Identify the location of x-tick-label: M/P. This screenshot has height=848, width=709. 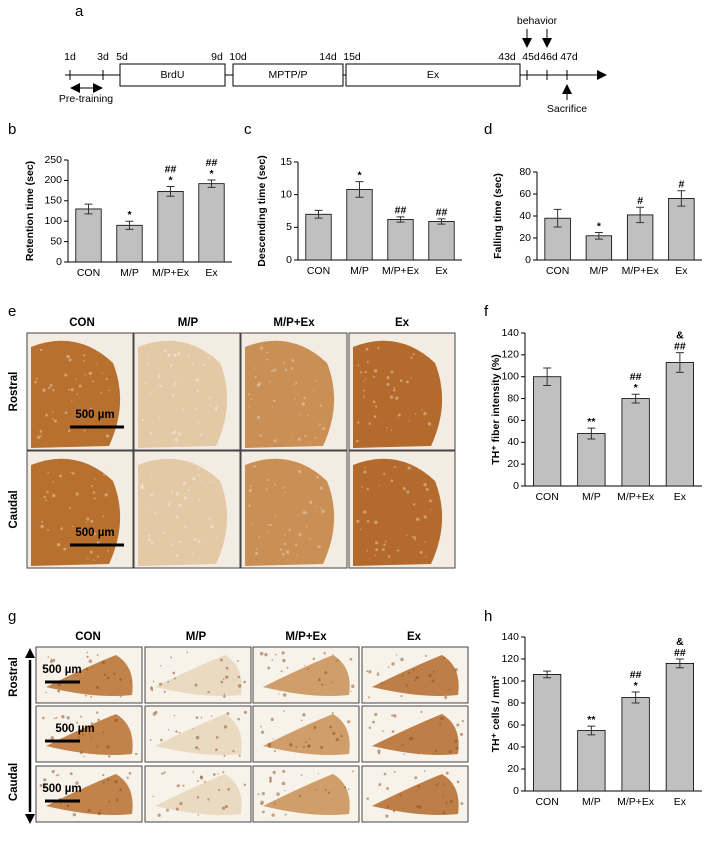
(591, 802).